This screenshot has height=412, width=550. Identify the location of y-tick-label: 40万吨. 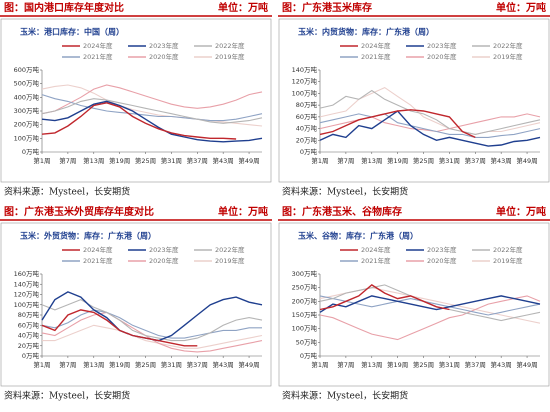
(307, 128).